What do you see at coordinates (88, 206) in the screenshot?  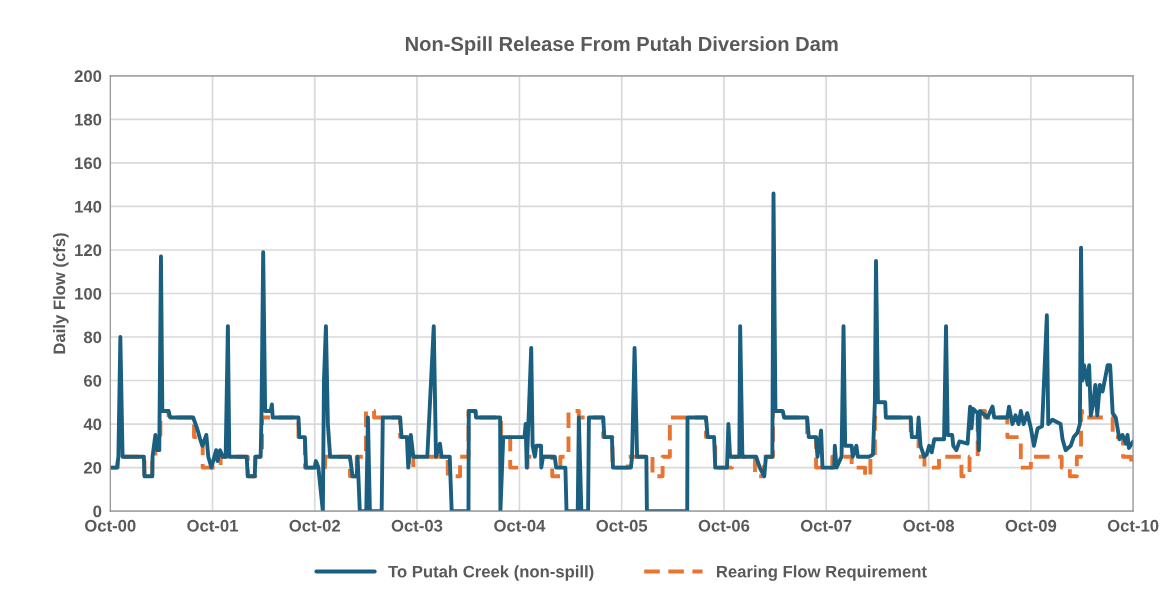 I see `y-tick-label: 140` at bounding box center [88, 206].